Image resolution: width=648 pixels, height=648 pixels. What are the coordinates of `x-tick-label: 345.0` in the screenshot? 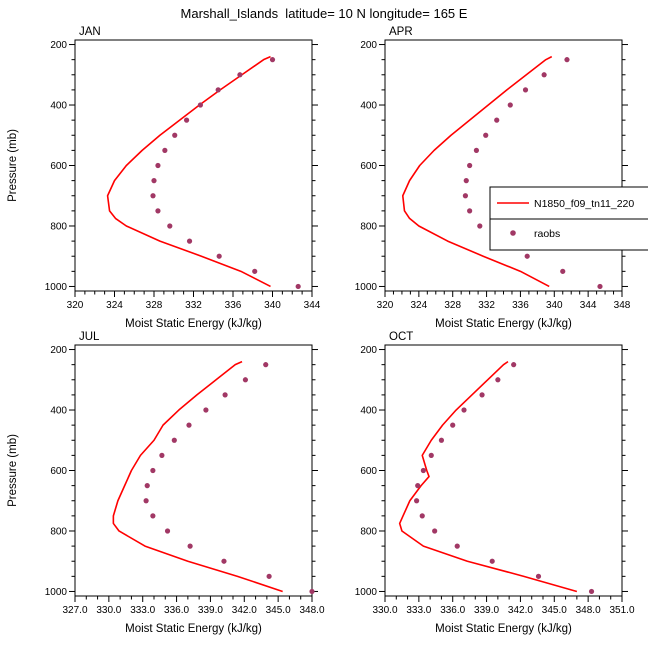 It's located at (554, 610).